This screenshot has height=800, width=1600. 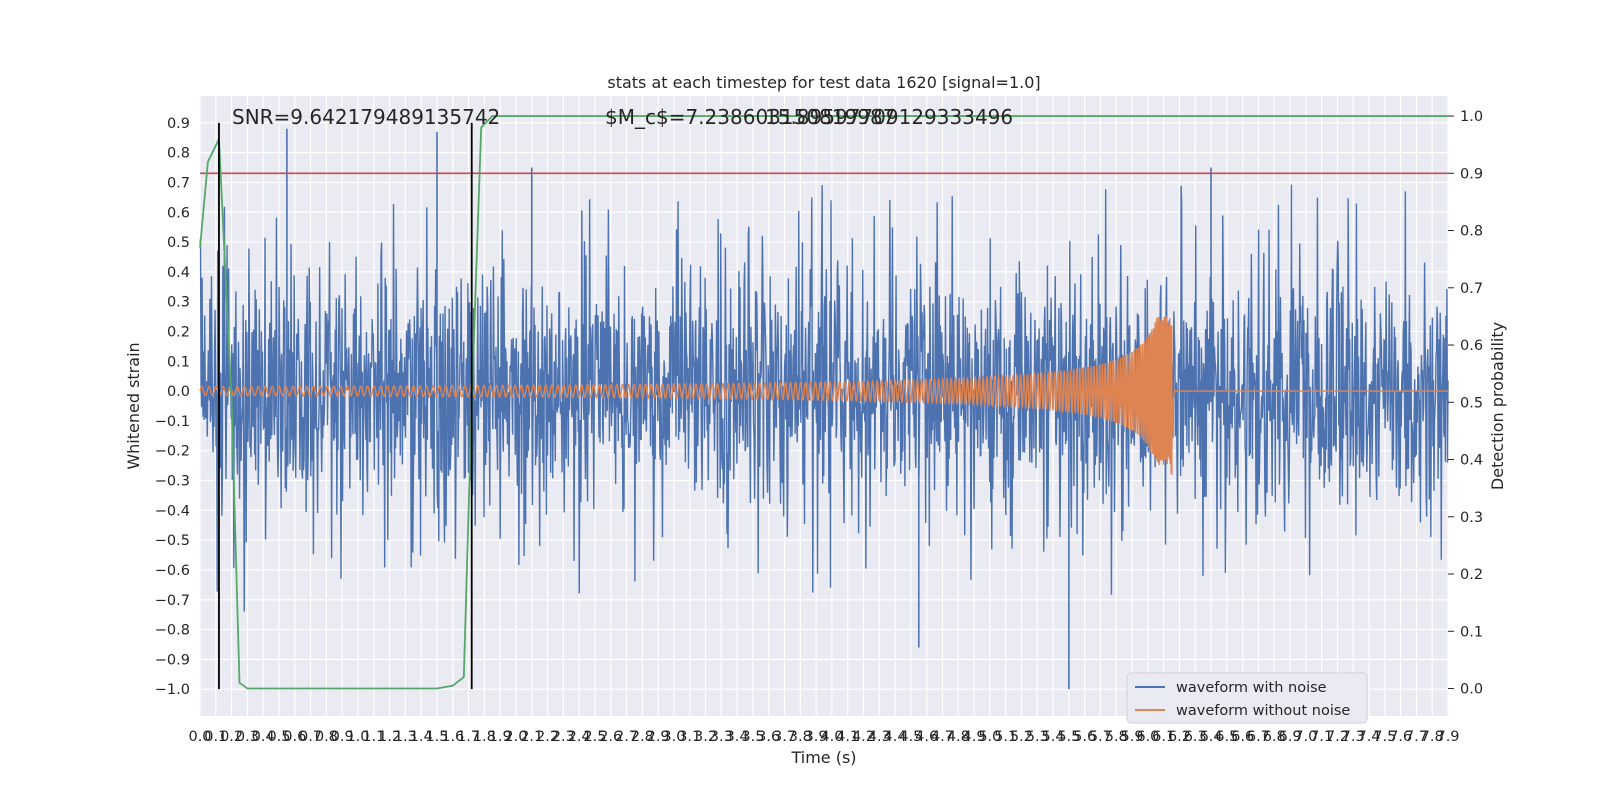 I want to click on x-tick-label: 5.0, so click(x=989, y=737).